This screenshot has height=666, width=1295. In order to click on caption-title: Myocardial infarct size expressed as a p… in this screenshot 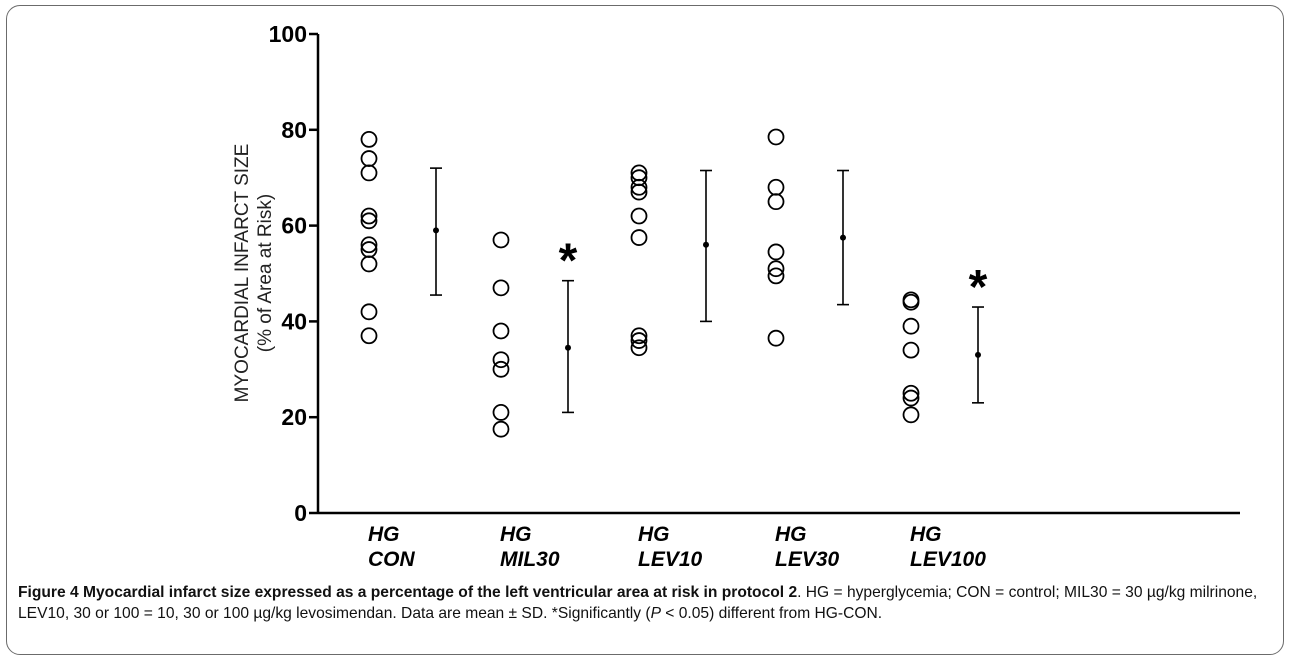, I will do `click(440, 592)`.